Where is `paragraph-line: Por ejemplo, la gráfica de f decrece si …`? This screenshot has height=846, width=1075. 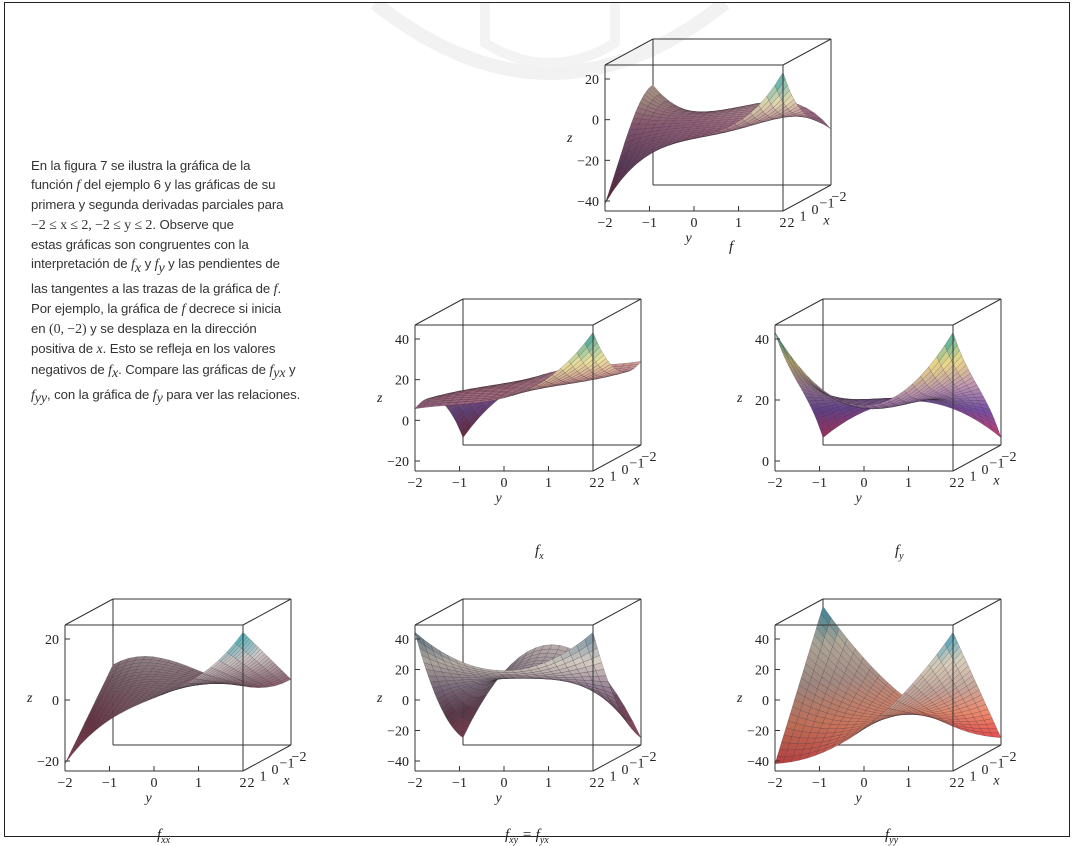 paragraph-line: Por ejemplo, la gráfica de f decrece si … is located at coordinates (187, 309).